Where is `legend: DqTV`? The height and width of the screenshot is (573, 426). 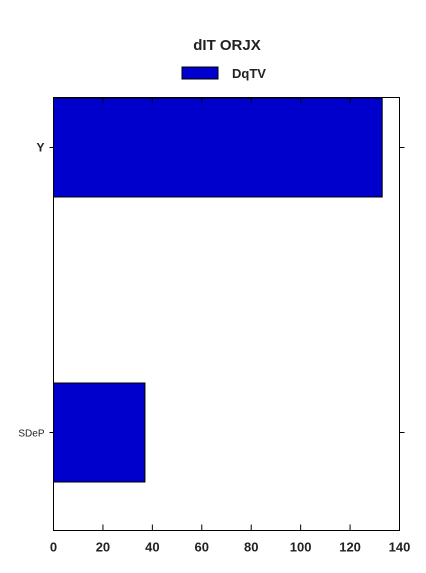
legend: DqTV is located at coordinates (223, 73).